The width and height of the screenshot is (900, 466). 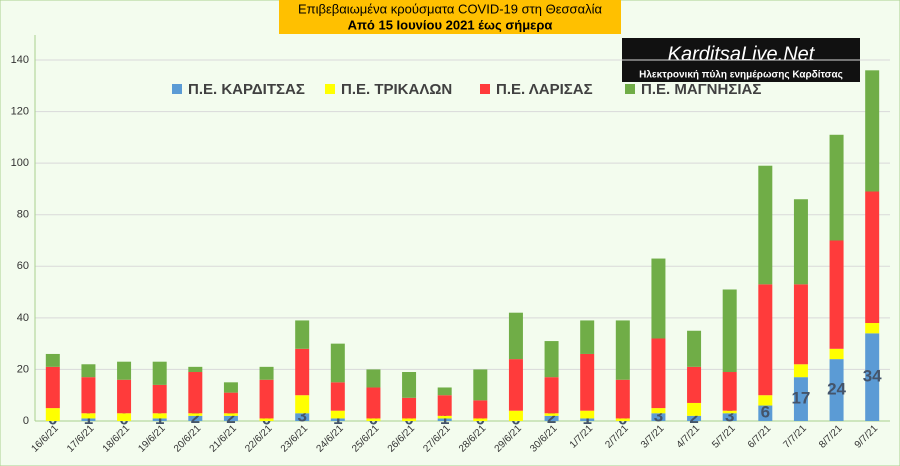 I want to click on y-tick-label: 140, so click(x=20, y=60).